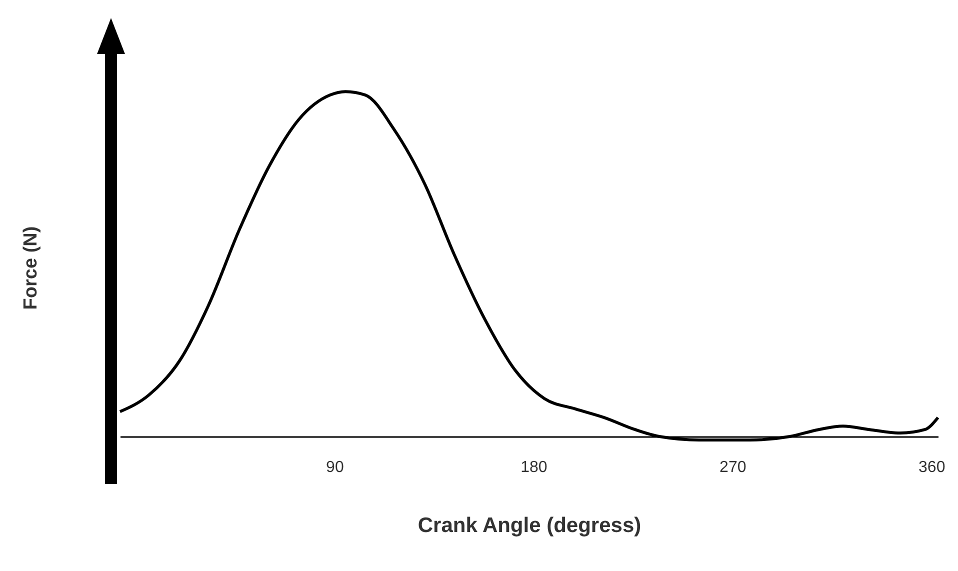 This screenshot has height=571, width=958. Describe the element at coordinates (733, 467) in the screenshot. I see `x-tick-label: 270` at that location.